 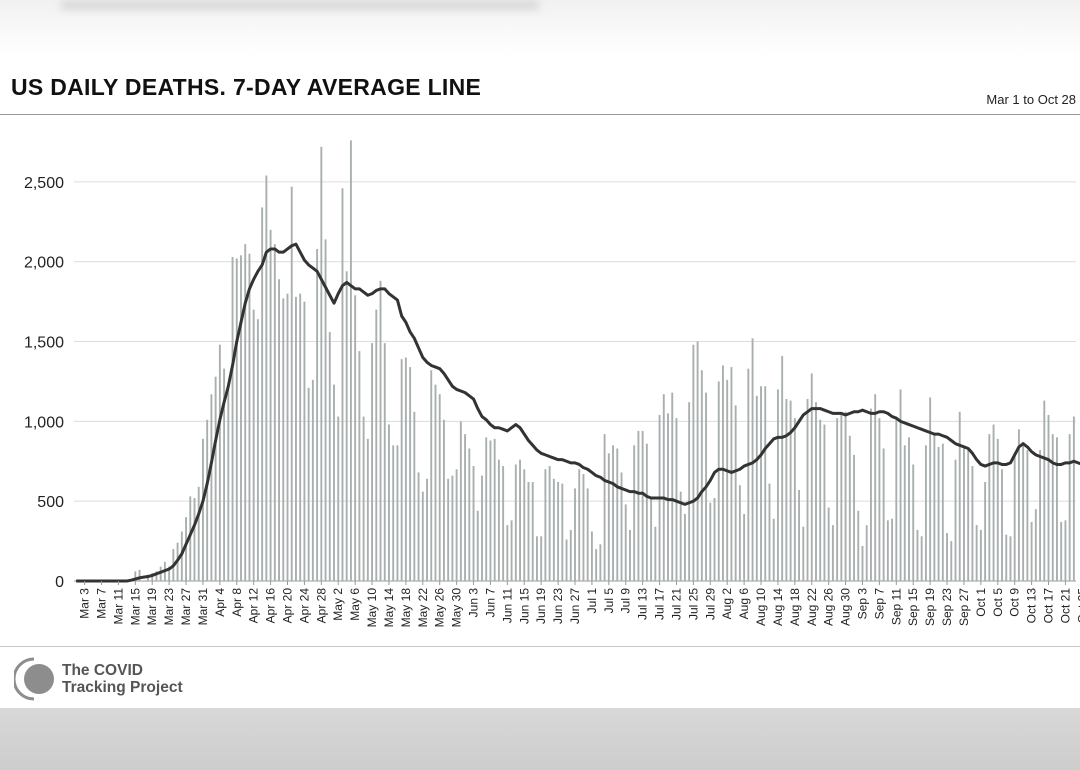 What do you see at coordinates (507, 605) in the screenshot?
I see `x-tick-label: Jun 11` at bounding box center [507, 605].